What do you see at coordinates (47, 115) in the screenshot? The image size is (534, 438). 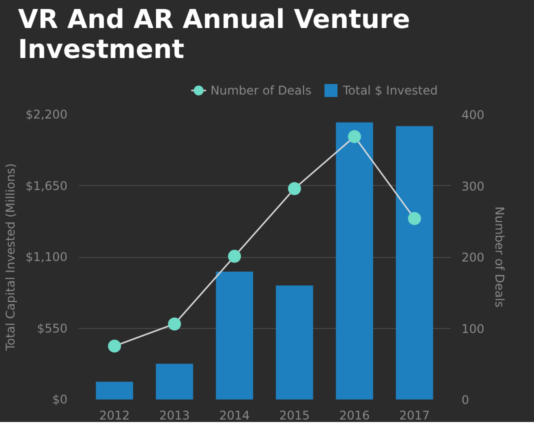 I see `y-tick-label: $2,200` at bounding box center [47, 115].